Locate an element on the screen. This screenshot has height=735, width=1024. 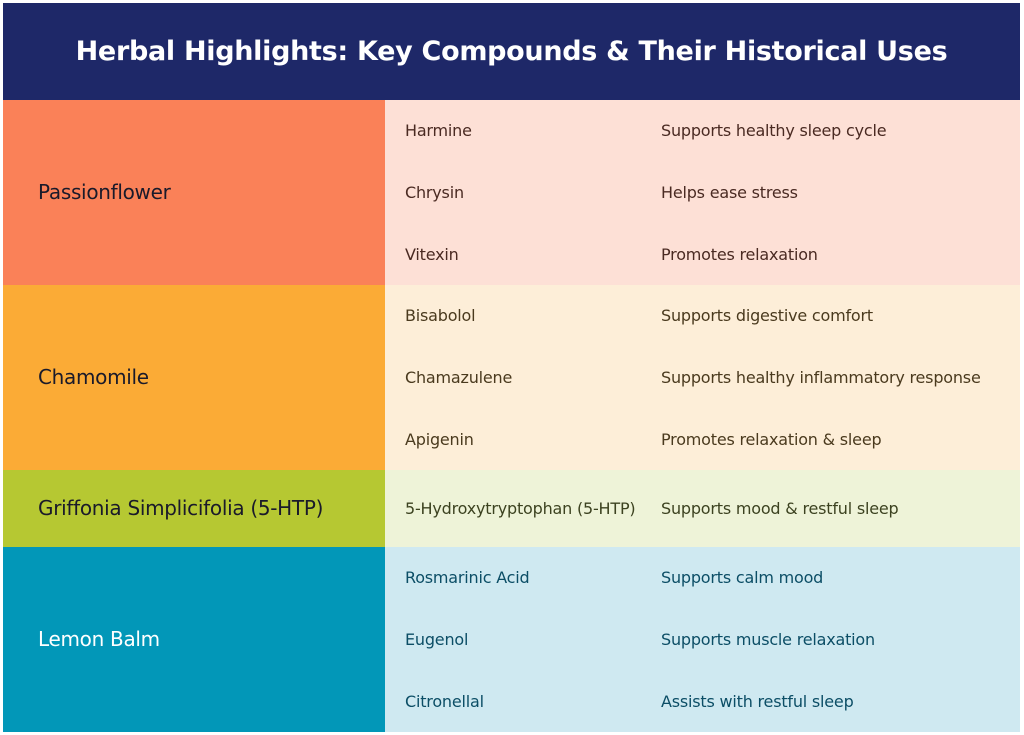
table-row: Citronellal Assists with restful sleep is located at coordinates (702, 701).